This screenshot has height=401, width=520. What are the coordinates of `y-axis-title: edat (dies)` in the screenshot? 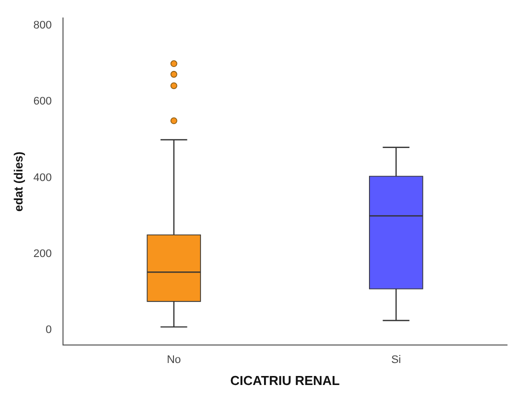 It's located at (19, 182).